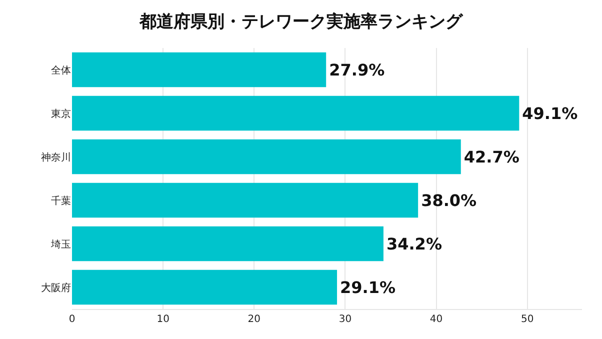 Image resolution: width=602 pixels, height=339 pixels. I want to click on x-tick-label: 0, so click(72, 319).